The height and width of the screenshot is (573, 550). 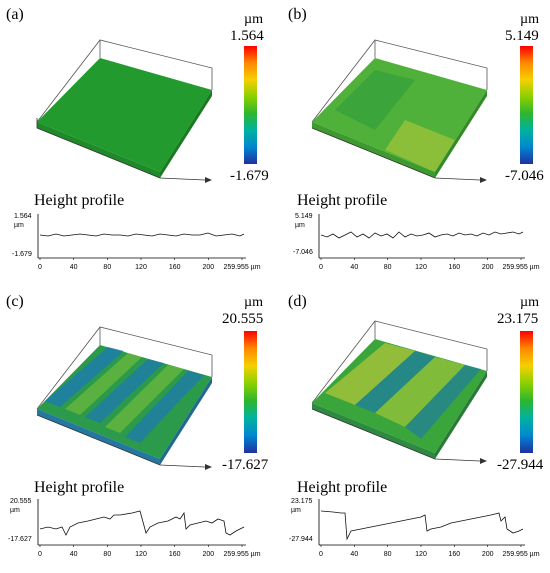 I want to click on profile-max-label: 23.175, so click(x=302, y=501).